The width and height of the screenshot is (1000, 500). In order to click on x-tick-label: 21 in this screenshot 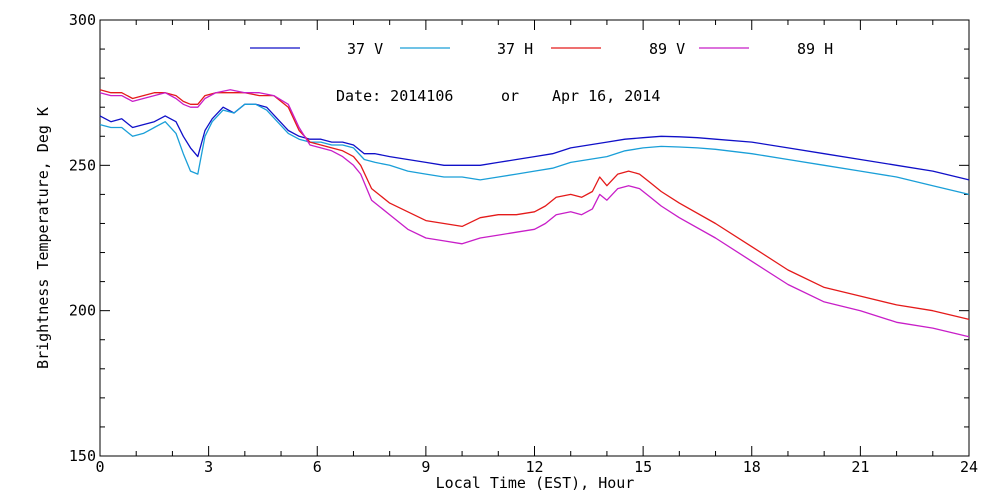, I will do `click(860, 467)`.